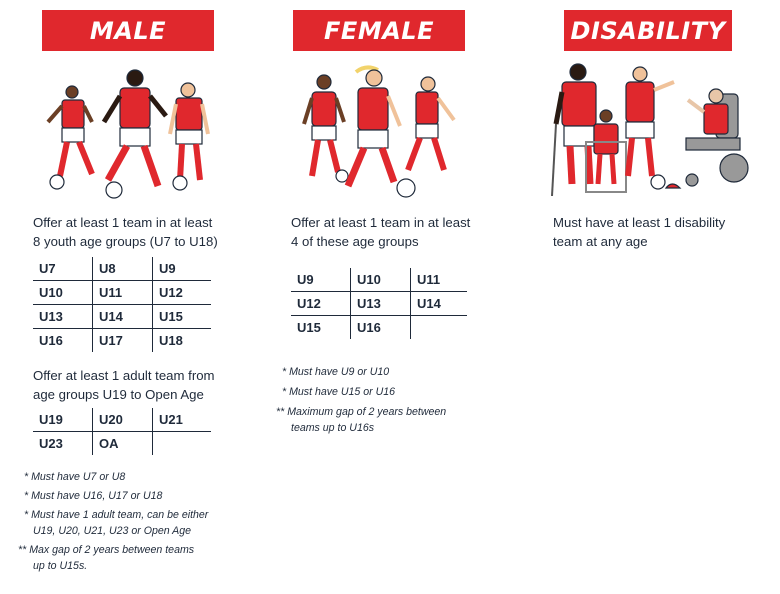 The image size is (780, 594). What do you see at coordinates (650, 130) in the screenshot?
I see `disability-players-illustration` at bounding box center [650, 130].